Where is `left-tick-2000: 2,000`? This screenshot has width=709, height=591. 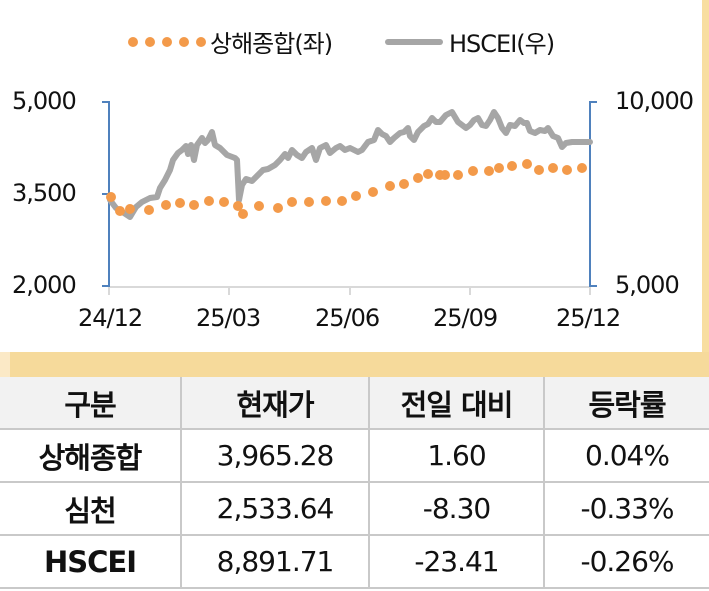
left-tick-2000: 2,000 is located at coordinates (44, 285).